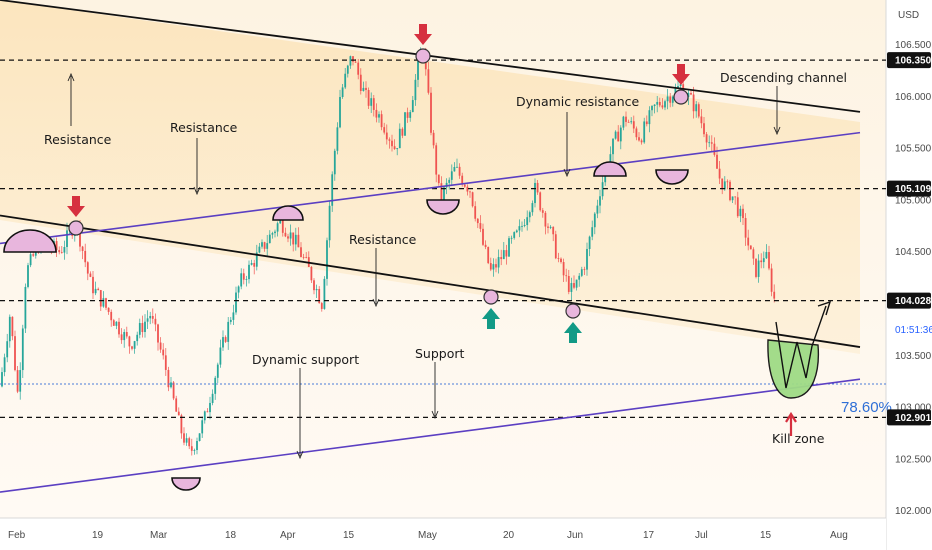  I want to click on time-tick-label: Jun, so click(575, 535).